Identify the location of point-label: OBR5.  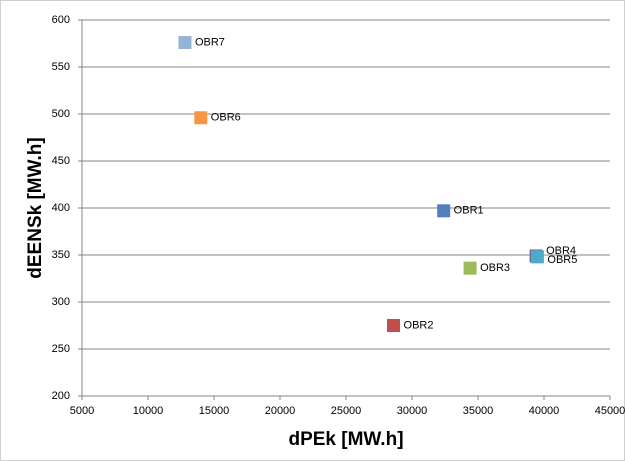
(562, 260).